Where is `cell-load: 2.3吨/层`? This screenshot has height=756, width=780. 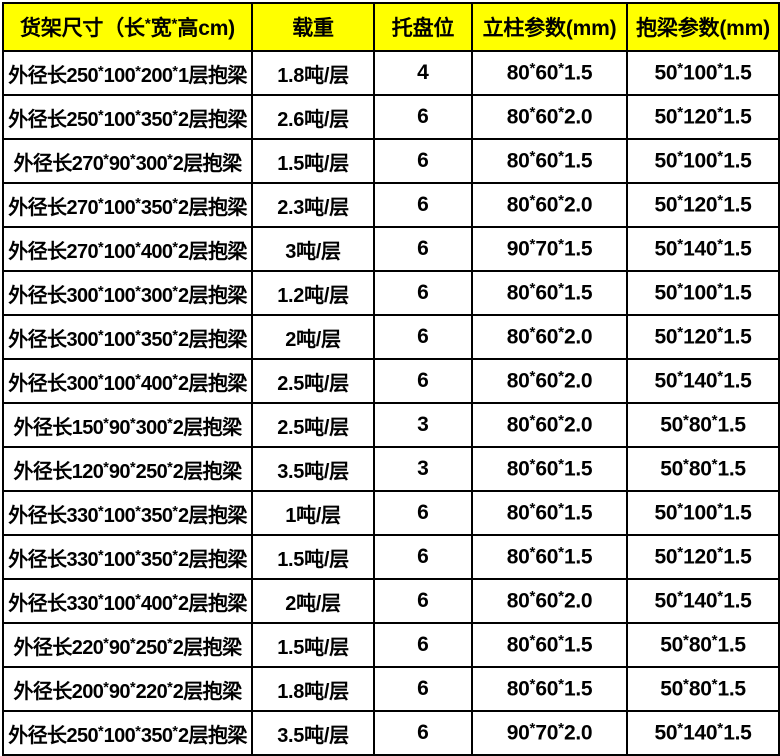 cell-load: 2.3吨/层 is located at coordinates (313, 205).